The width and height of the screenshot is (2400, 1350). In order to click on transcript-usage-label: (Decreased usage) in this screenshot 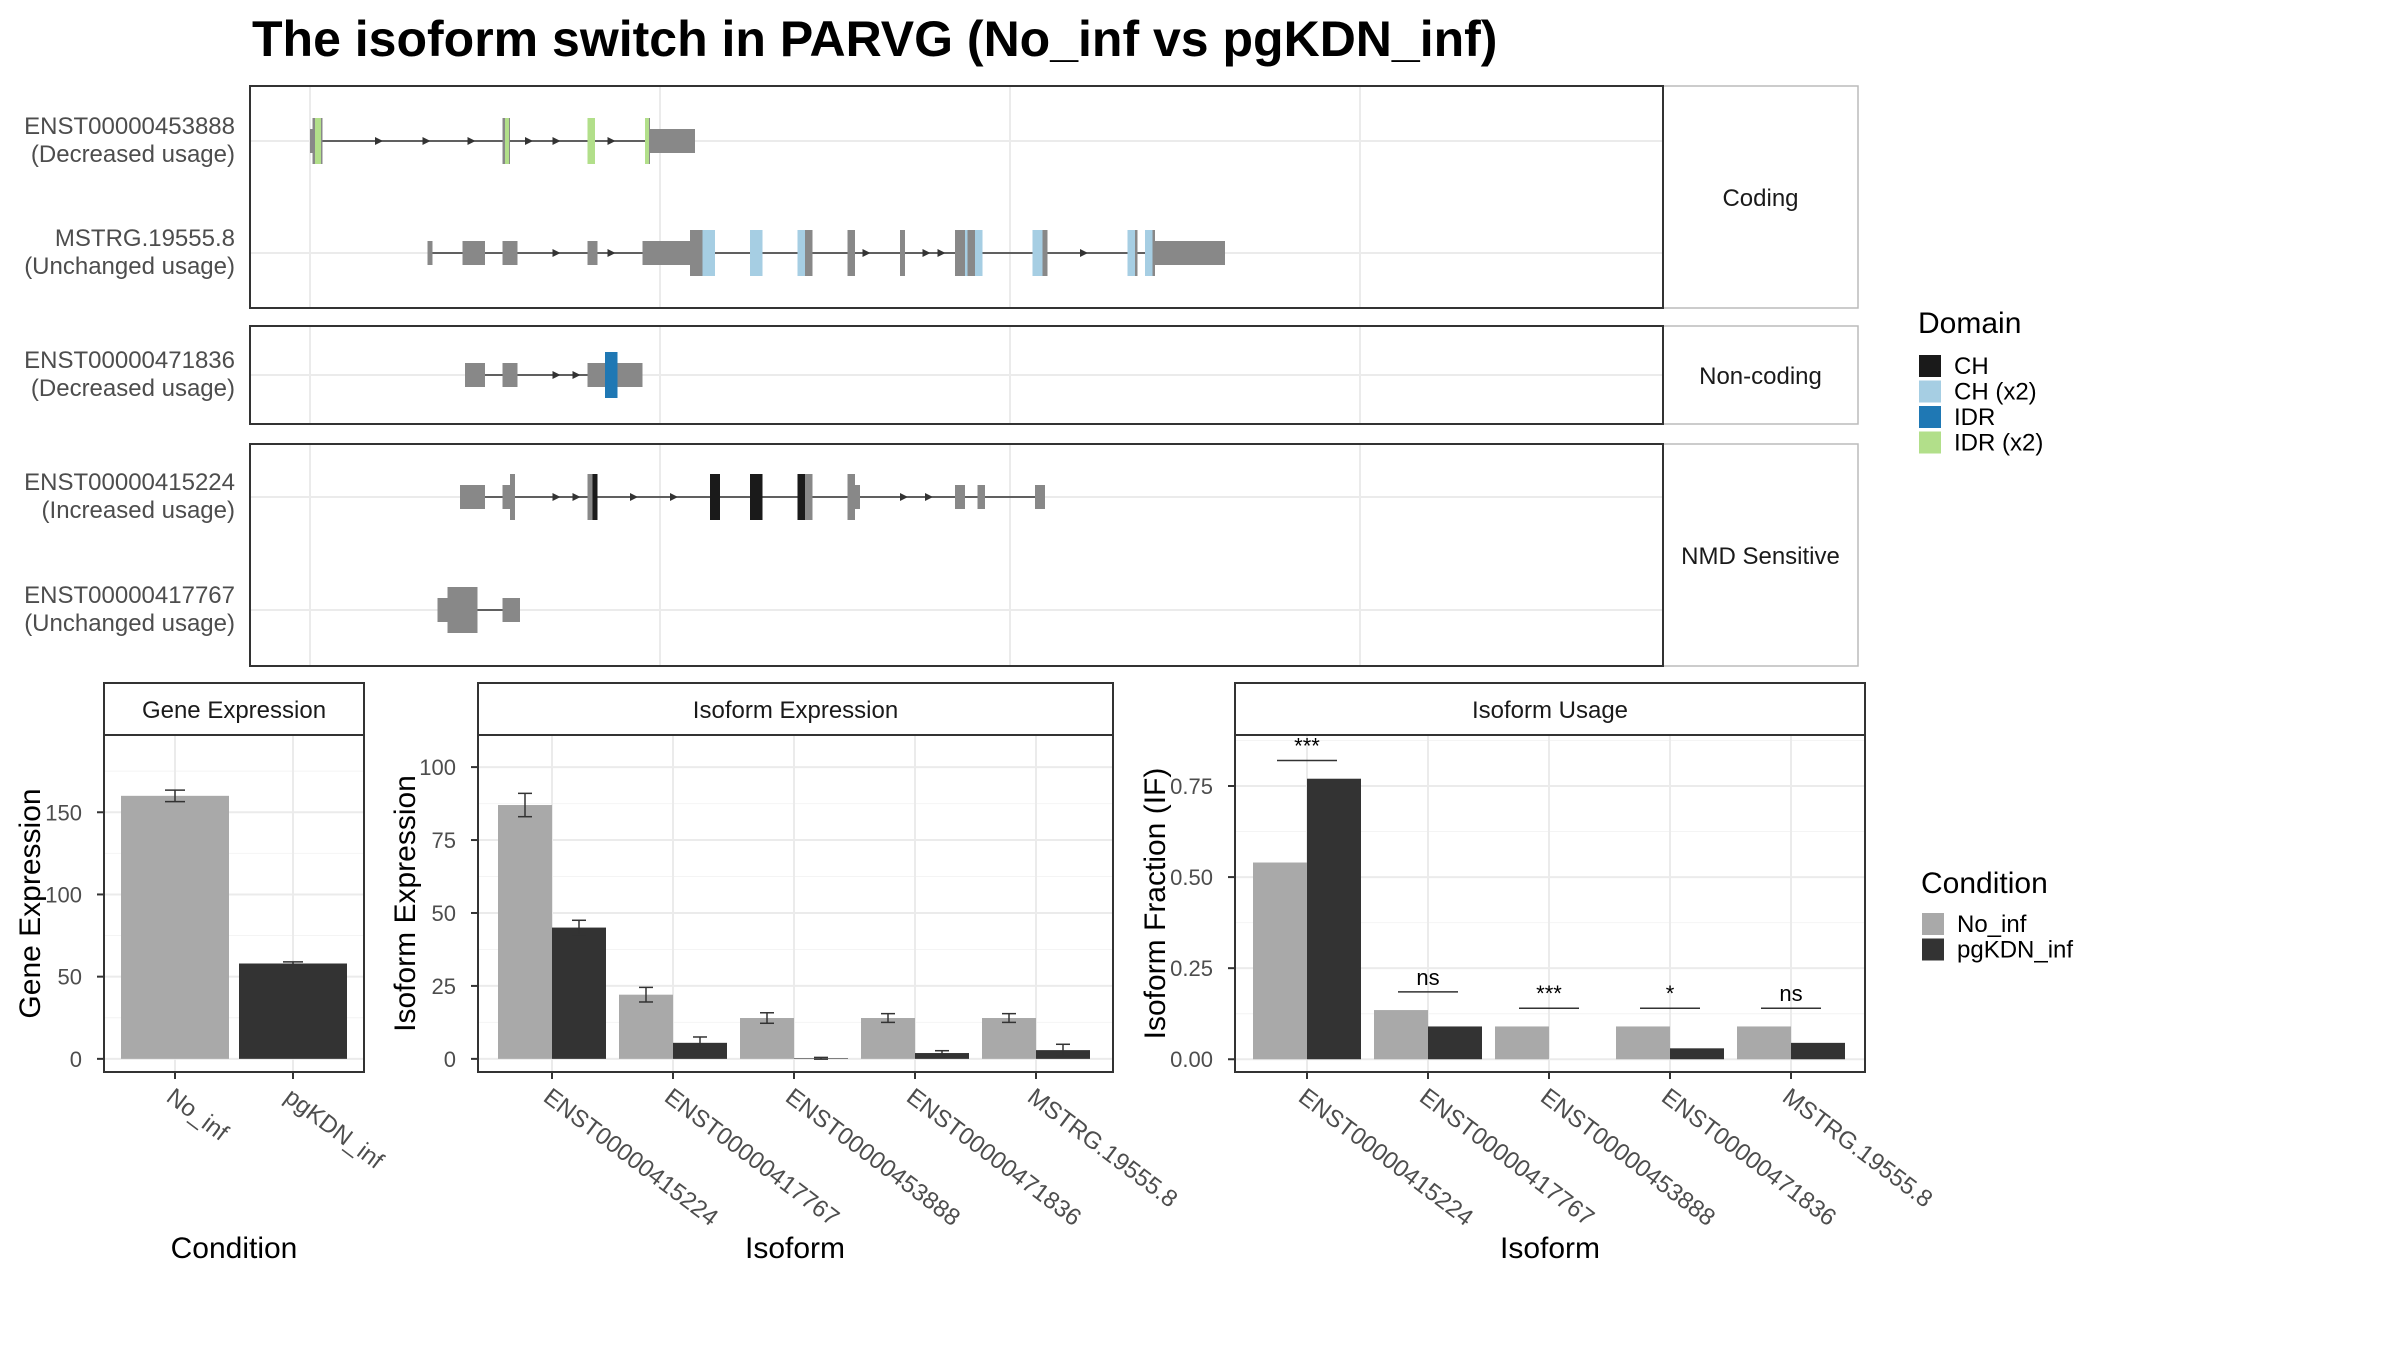, I will do `click(133, 388)`.